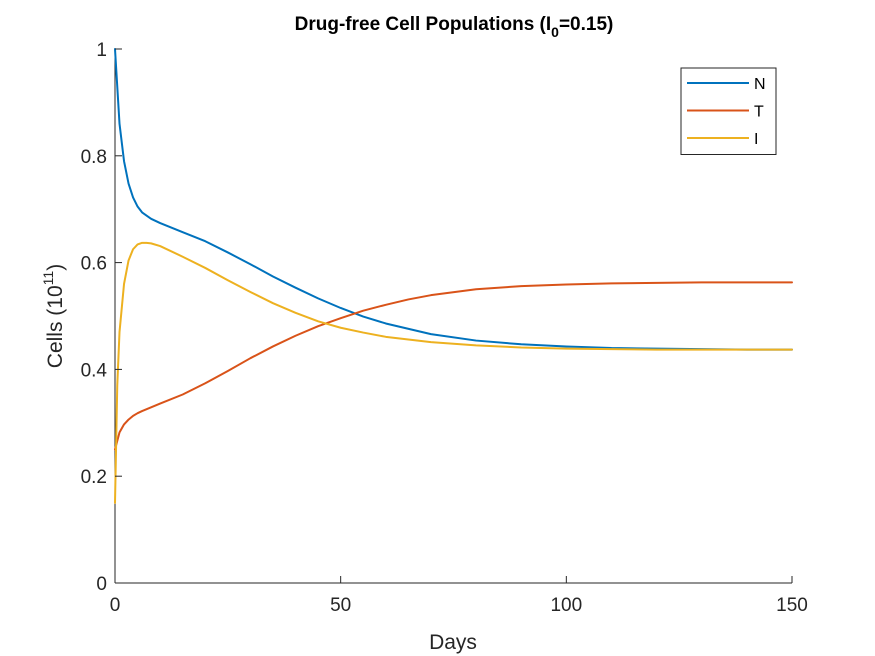  What do you see at coordinates (94, 157) in the screenshot?
I see `y-tick-label: 0.8` at bounding box center [94, 157].